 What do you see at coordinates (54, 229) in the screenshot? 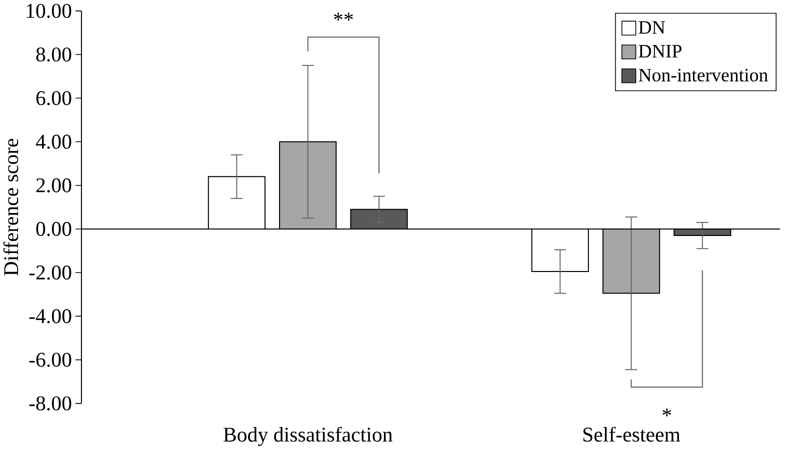
I see `y-tick-label: 0.00` at bounding box center [54, 229].